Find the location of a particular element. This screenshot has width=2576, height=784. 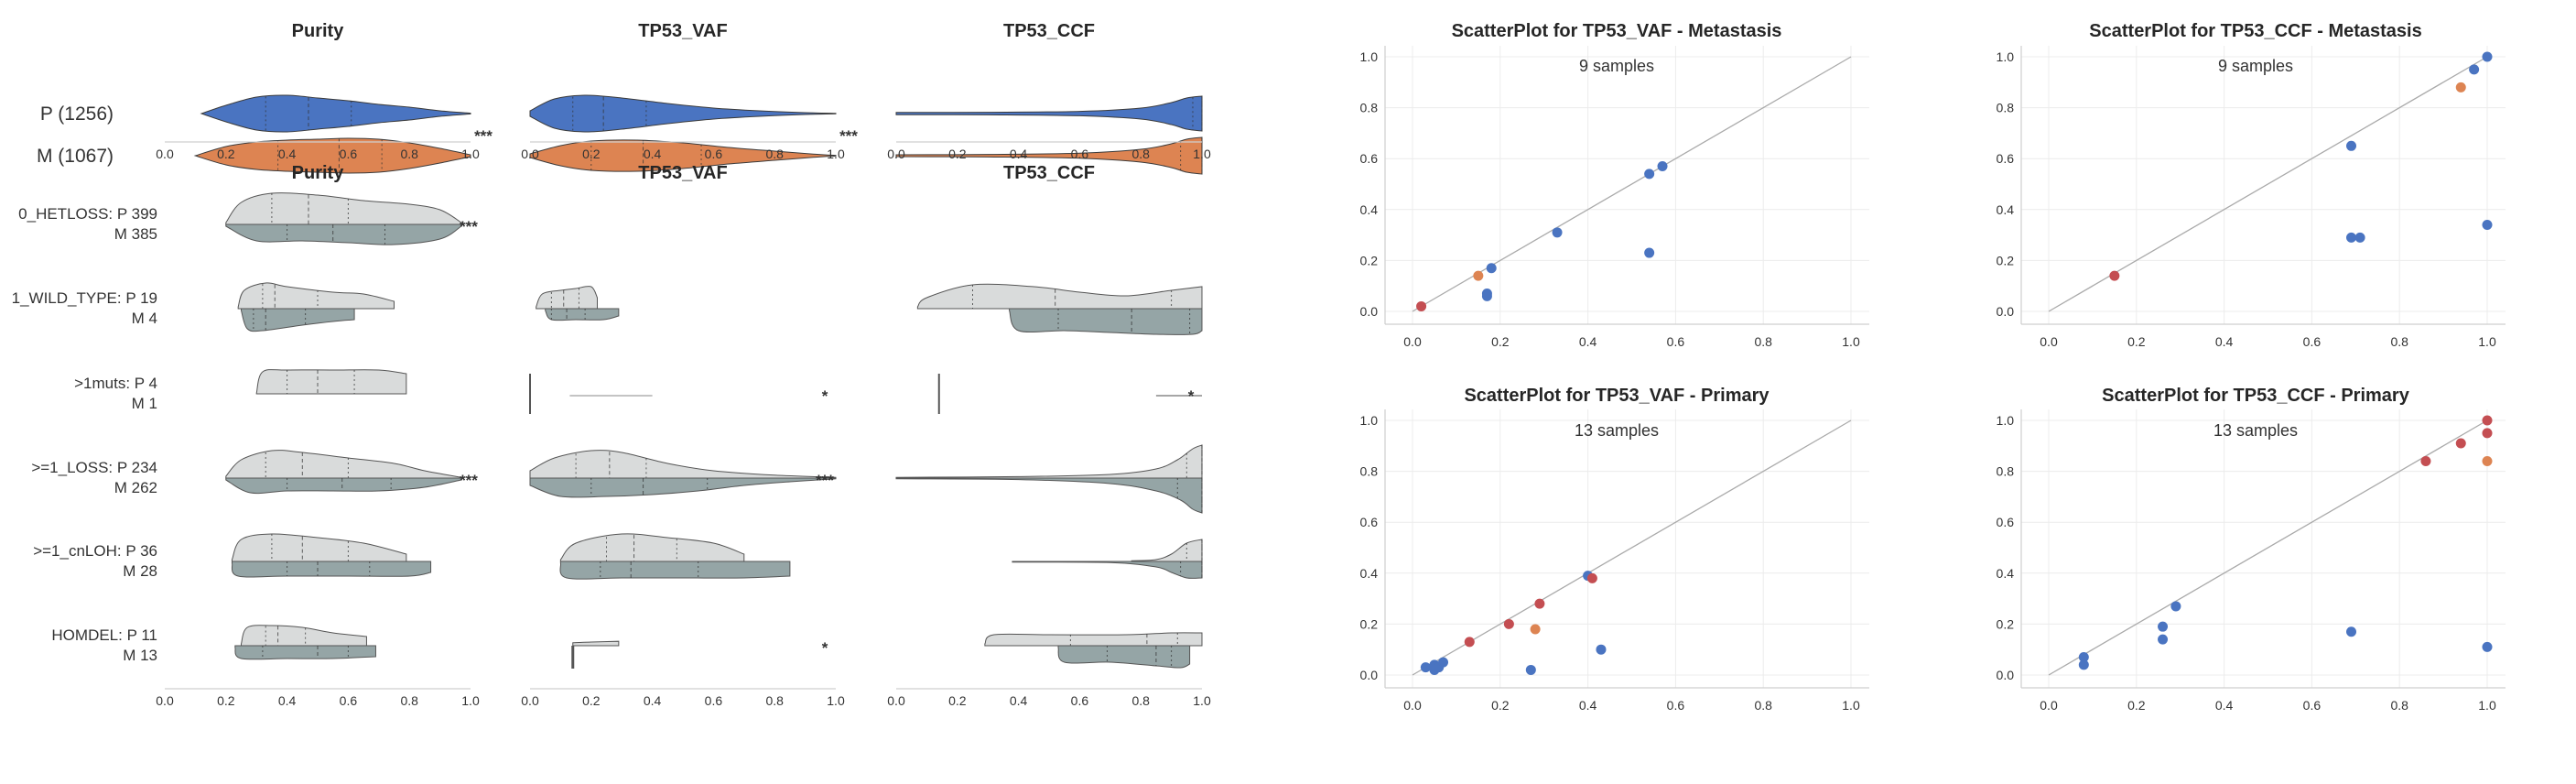

scatter-y-tick-label: 0.2 is located at coordinates (1370, 260).